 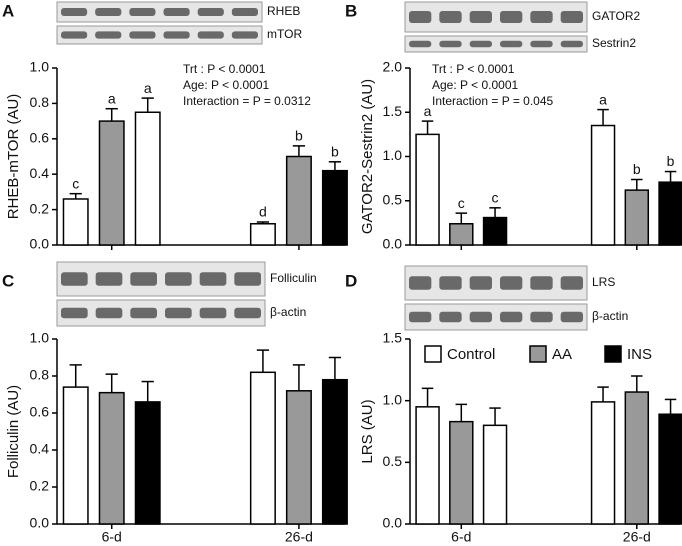 I want to click on annotation: Interaction = P = 0.0312, so click(x=247, y=101).